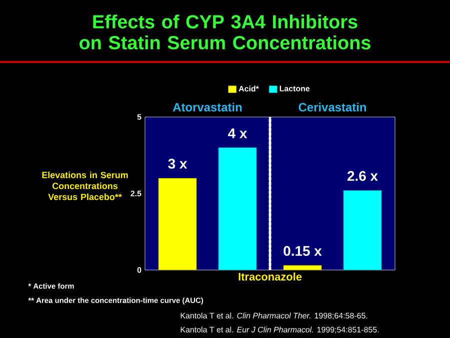 This screenshot has width=450, height=338. Describe the element at coordinates (303, 251) in the screenshot. I see `data-label: 0.15 x` at that location.